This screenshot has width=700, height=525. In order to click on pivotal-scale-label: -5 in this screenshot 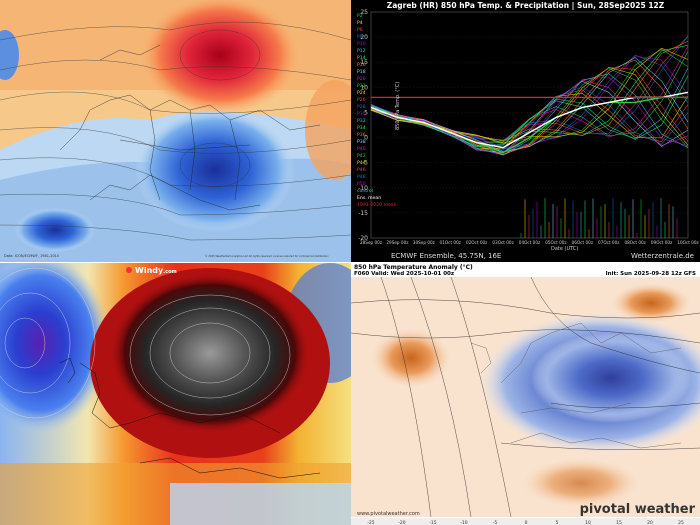, I will do `click(495, 522)`.